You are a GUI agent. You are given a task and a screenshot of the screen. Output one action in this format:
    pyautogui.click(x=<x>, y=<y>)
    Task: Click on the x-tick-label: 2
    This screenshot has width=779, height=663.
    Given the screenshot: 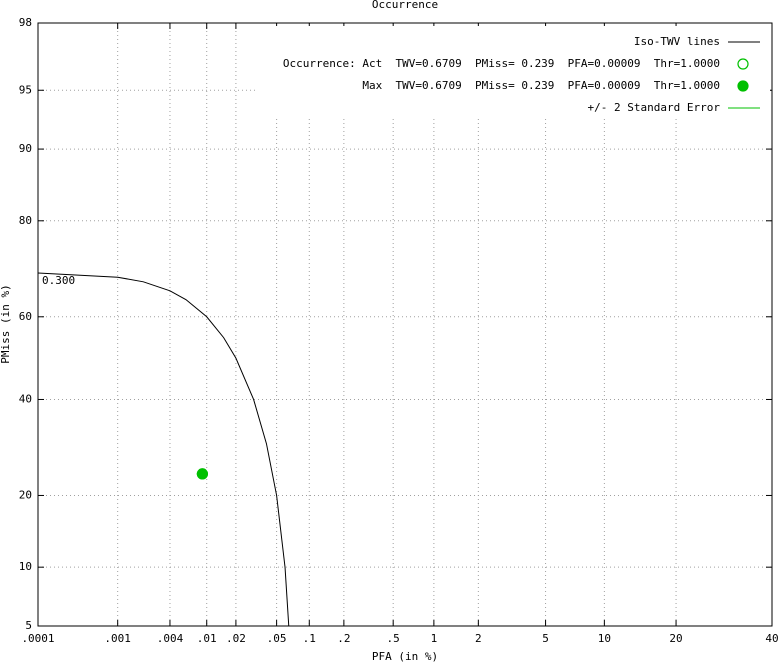 What is the action you would take?
    pyautogui.click(x=478, y=638)
    